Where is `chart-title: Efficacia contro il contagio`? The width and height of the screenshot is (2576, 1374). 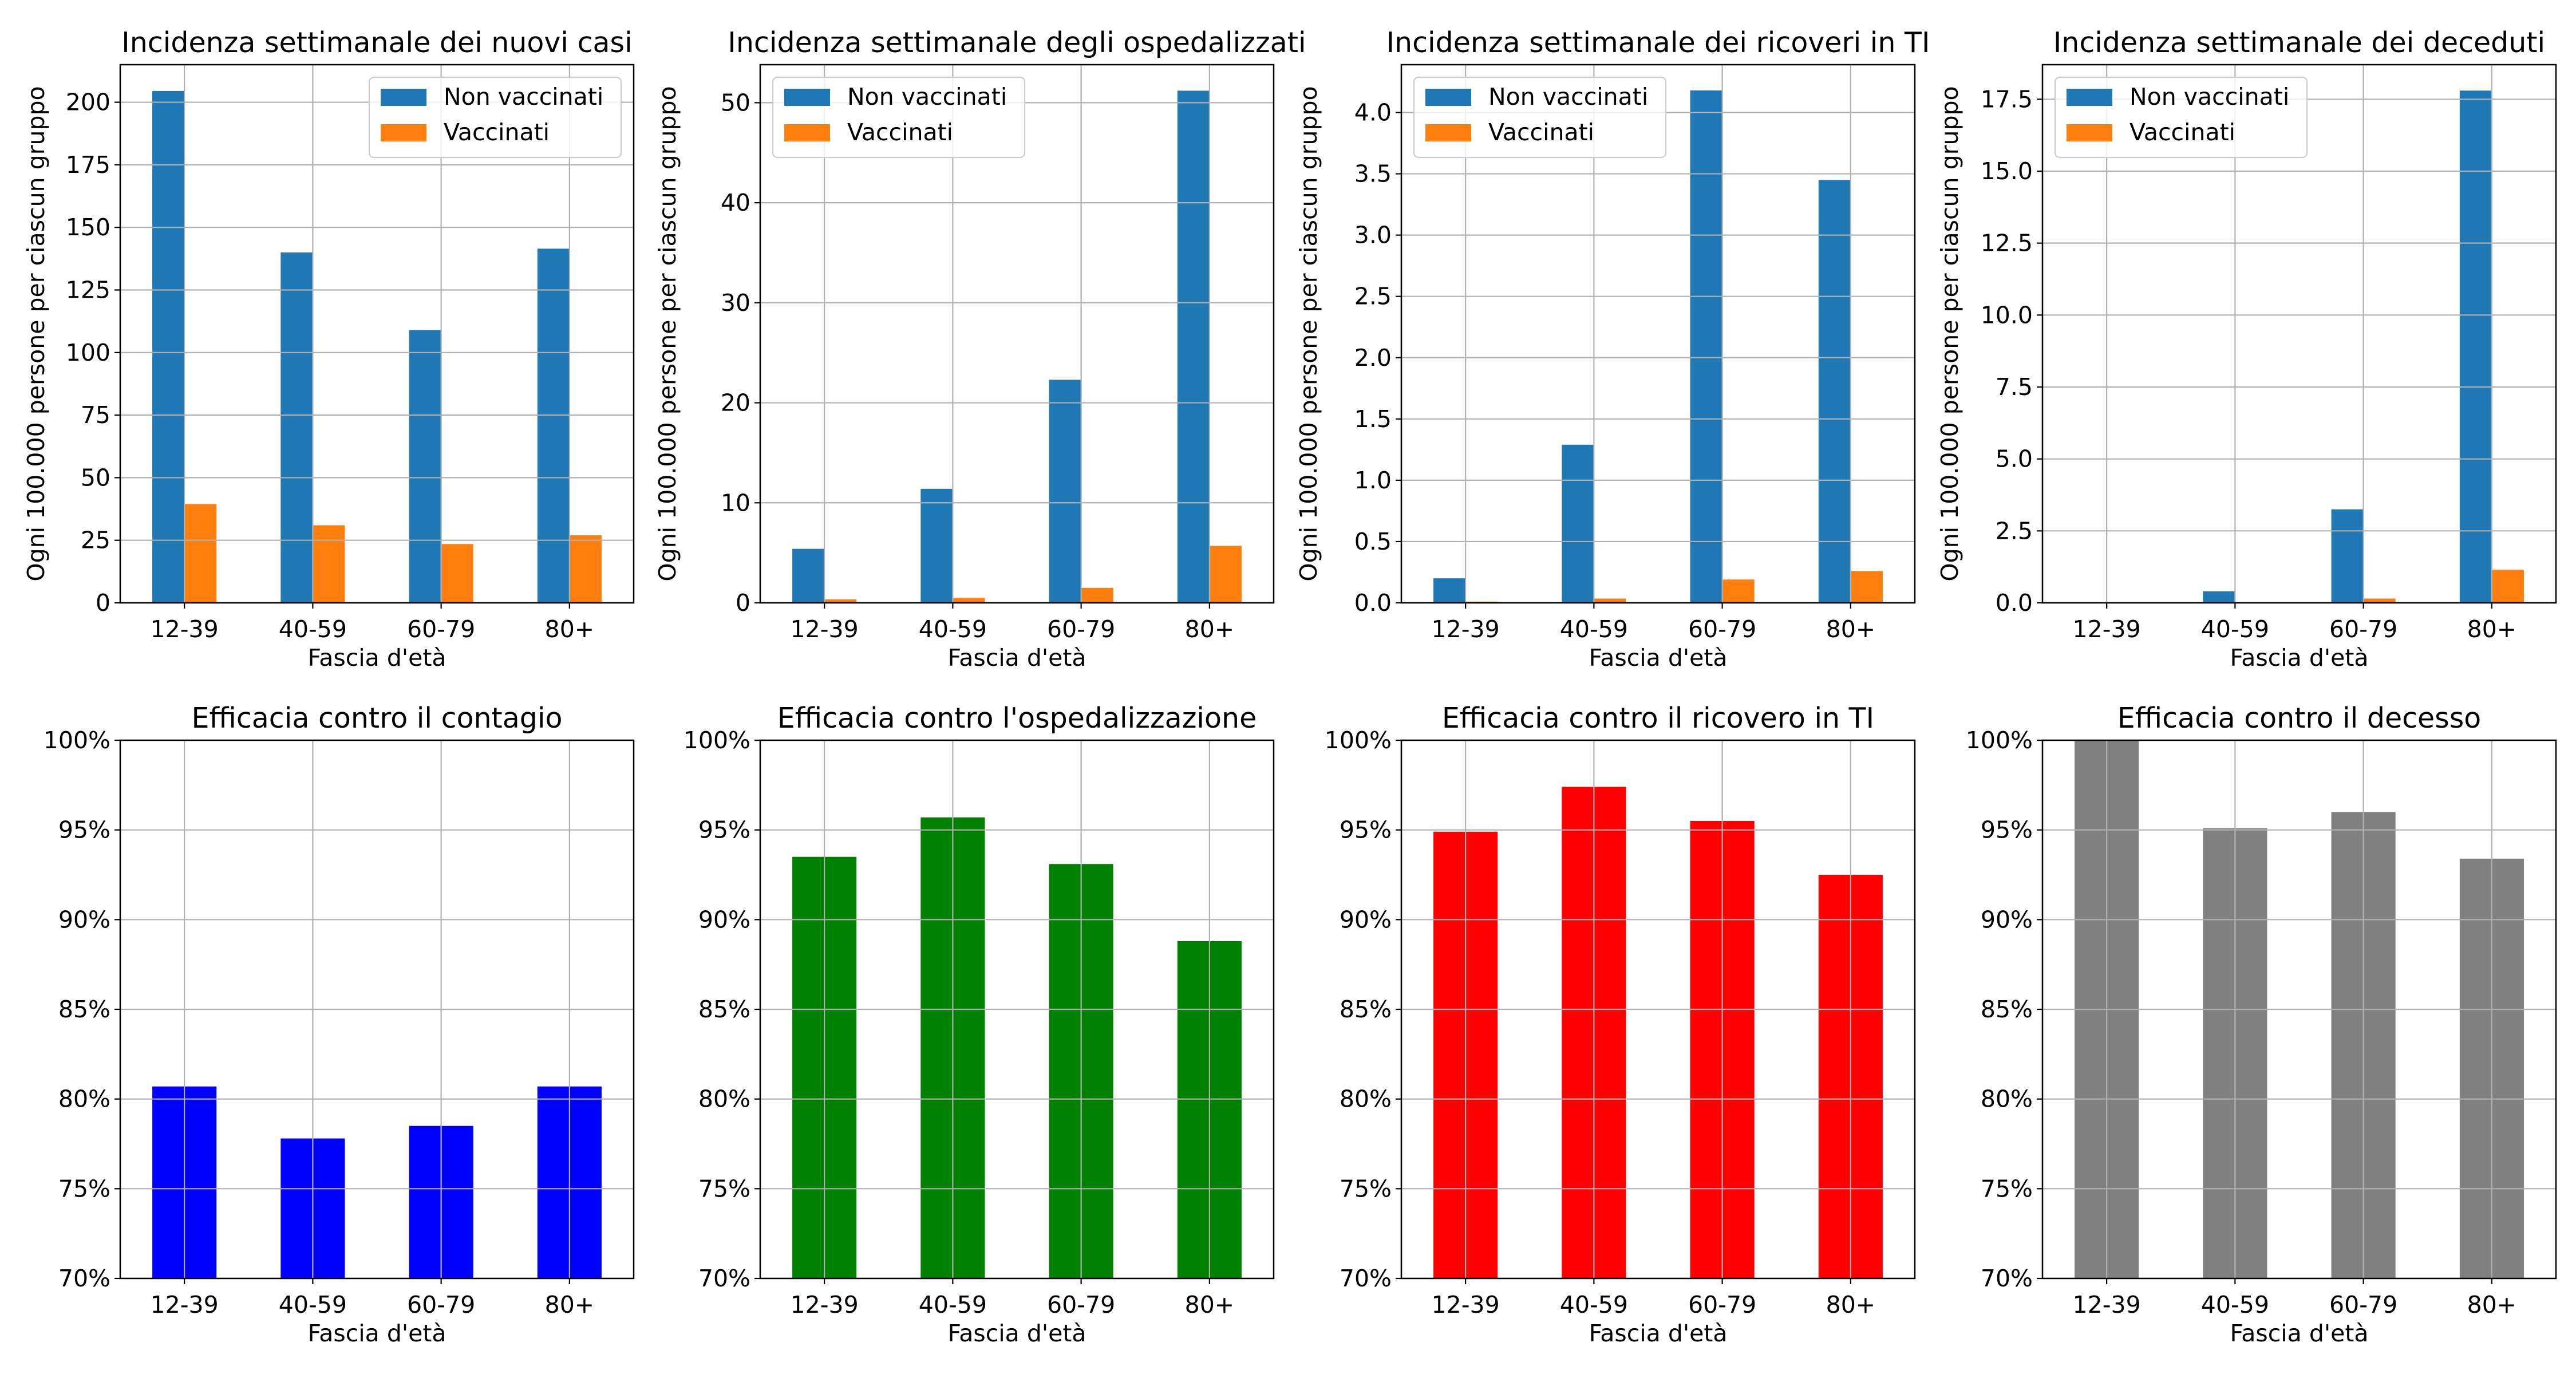 chart-title: Efficacia contro il contagio is located at coordinates (377, 718).